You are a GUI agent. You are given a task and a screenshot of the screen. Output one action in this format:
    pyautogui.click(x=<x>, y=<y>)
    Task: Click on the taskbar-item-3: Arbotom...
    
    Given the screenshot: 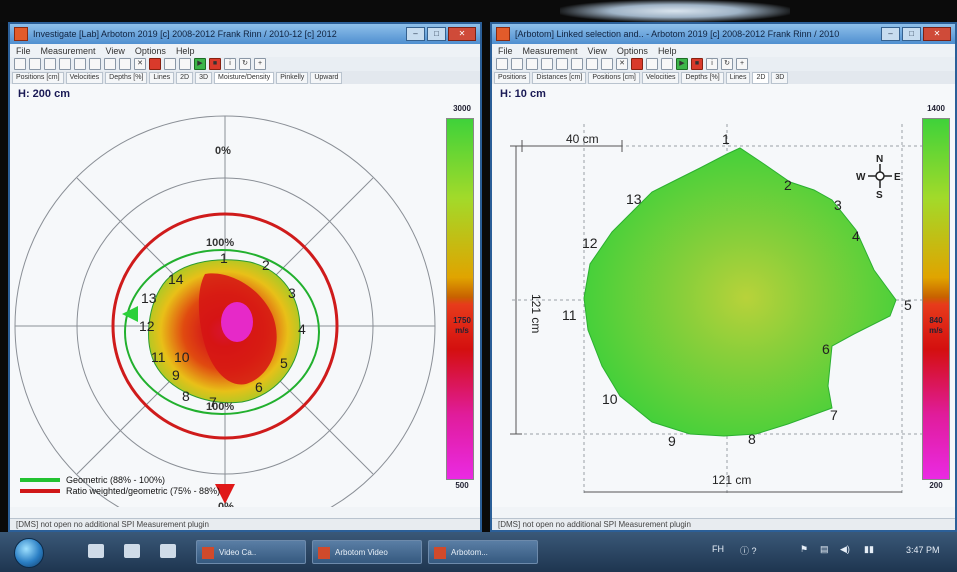 What is the action you would take?
    pyautogui.click(x=483, y=552)
    